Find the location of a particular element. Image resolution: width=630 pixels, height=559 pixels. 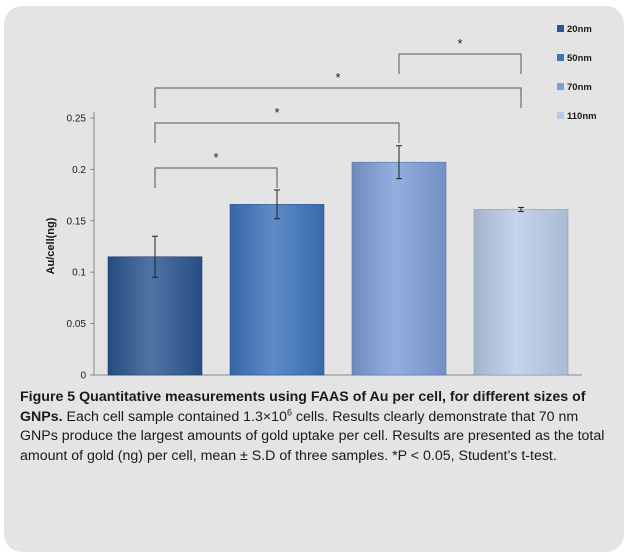

caption-superscript: 6 is located at coordinates (289, 411).